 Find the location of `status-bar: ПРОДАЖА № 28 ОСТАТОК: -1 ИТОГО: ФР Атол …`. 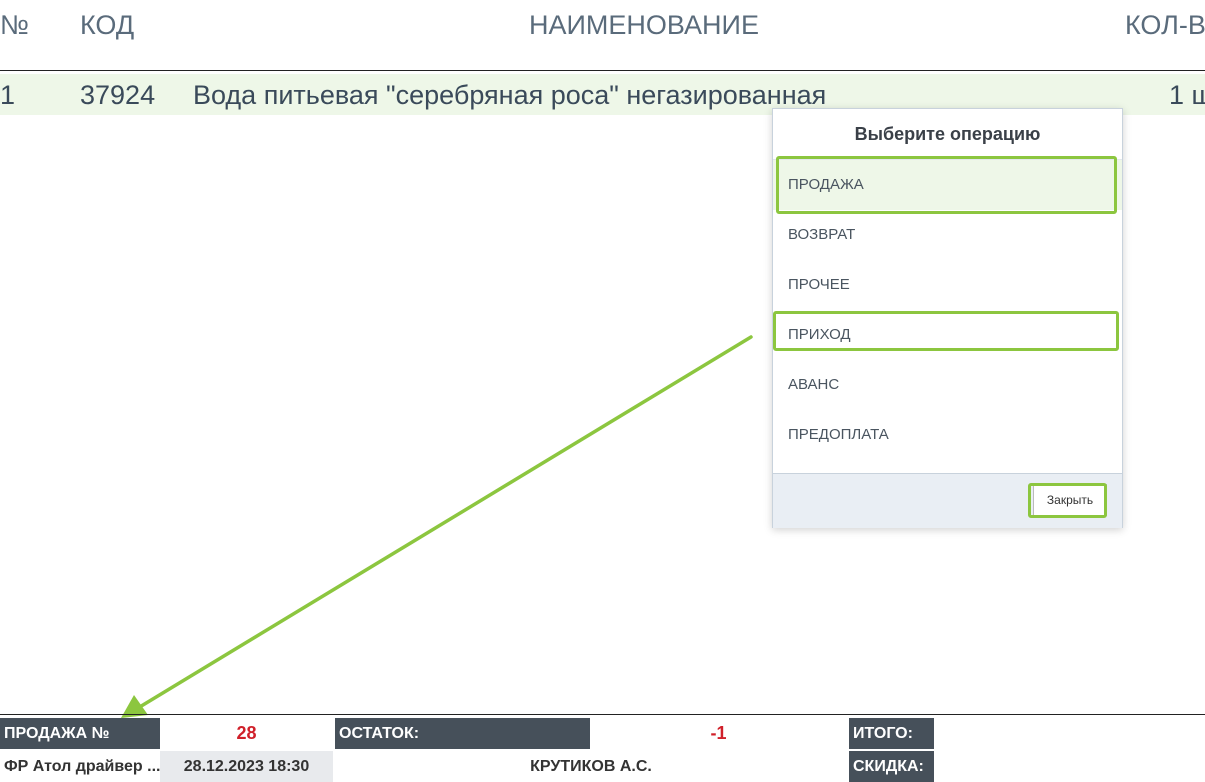

status-bar: ПРОДАЖА № 28 ОСТАТОК: -1 ИТОГО: ФР Атол … is located at coordinates (602, 748).